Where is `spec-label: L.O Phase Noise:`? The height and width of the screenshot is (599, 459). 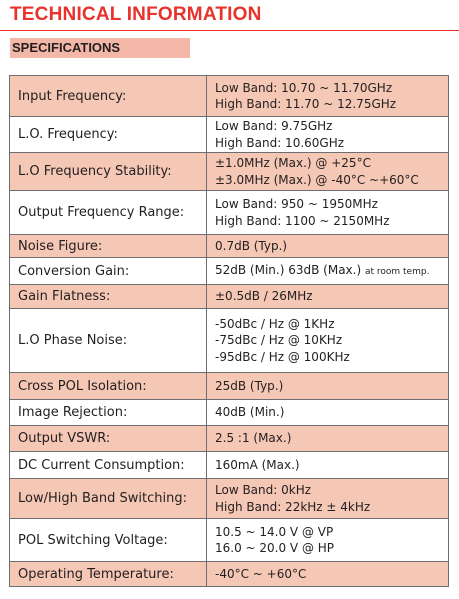
spec-label: L.O Phase Noise: is located at coordinates (108, 340).